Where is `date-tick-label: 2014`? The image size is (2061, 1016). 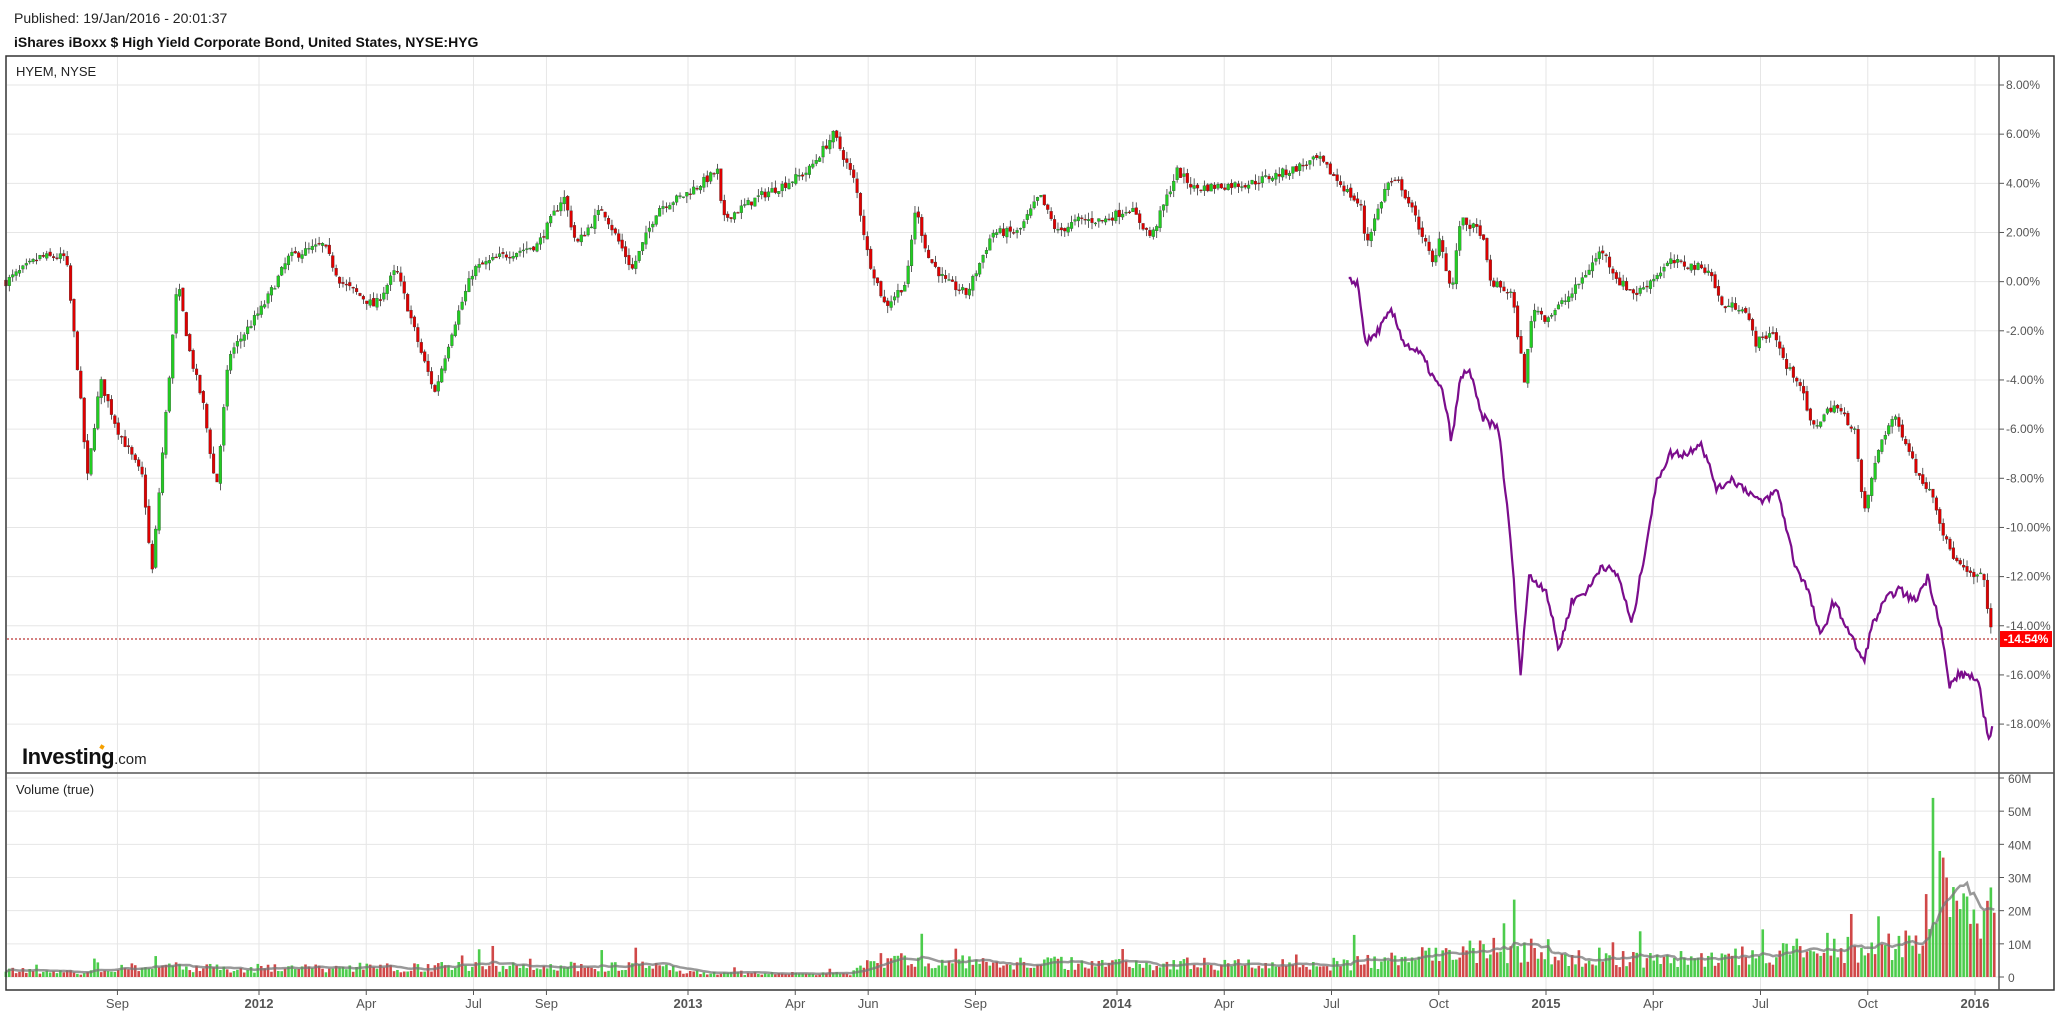
date-tick-label: 2014 is located at coordinates (1118, 1003).